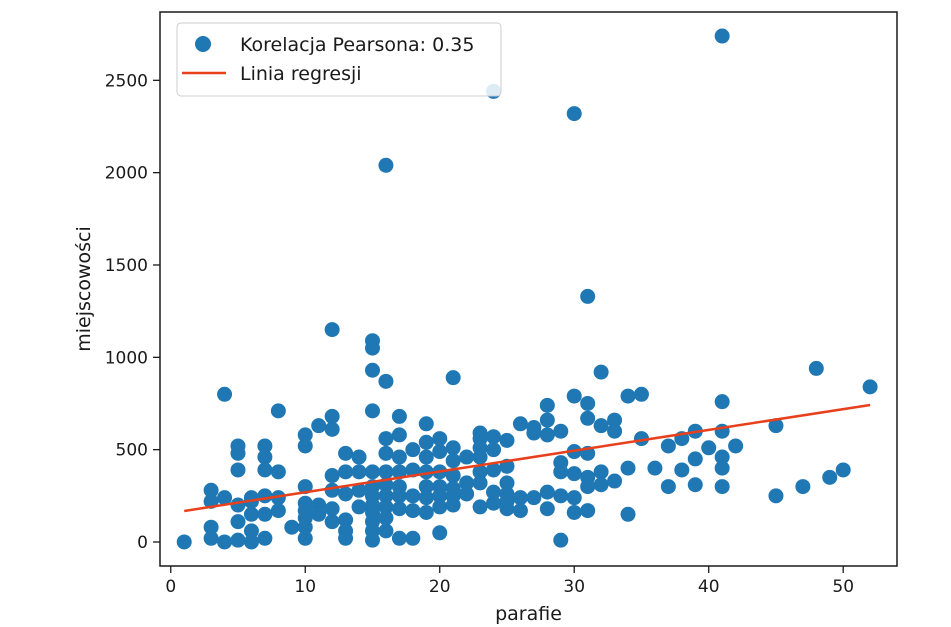 This screenshot has width=951, height=627. What do you see at coordinates (339, 59) in the screenshot?
I see `legend-box` at bounding box center [339, 59].